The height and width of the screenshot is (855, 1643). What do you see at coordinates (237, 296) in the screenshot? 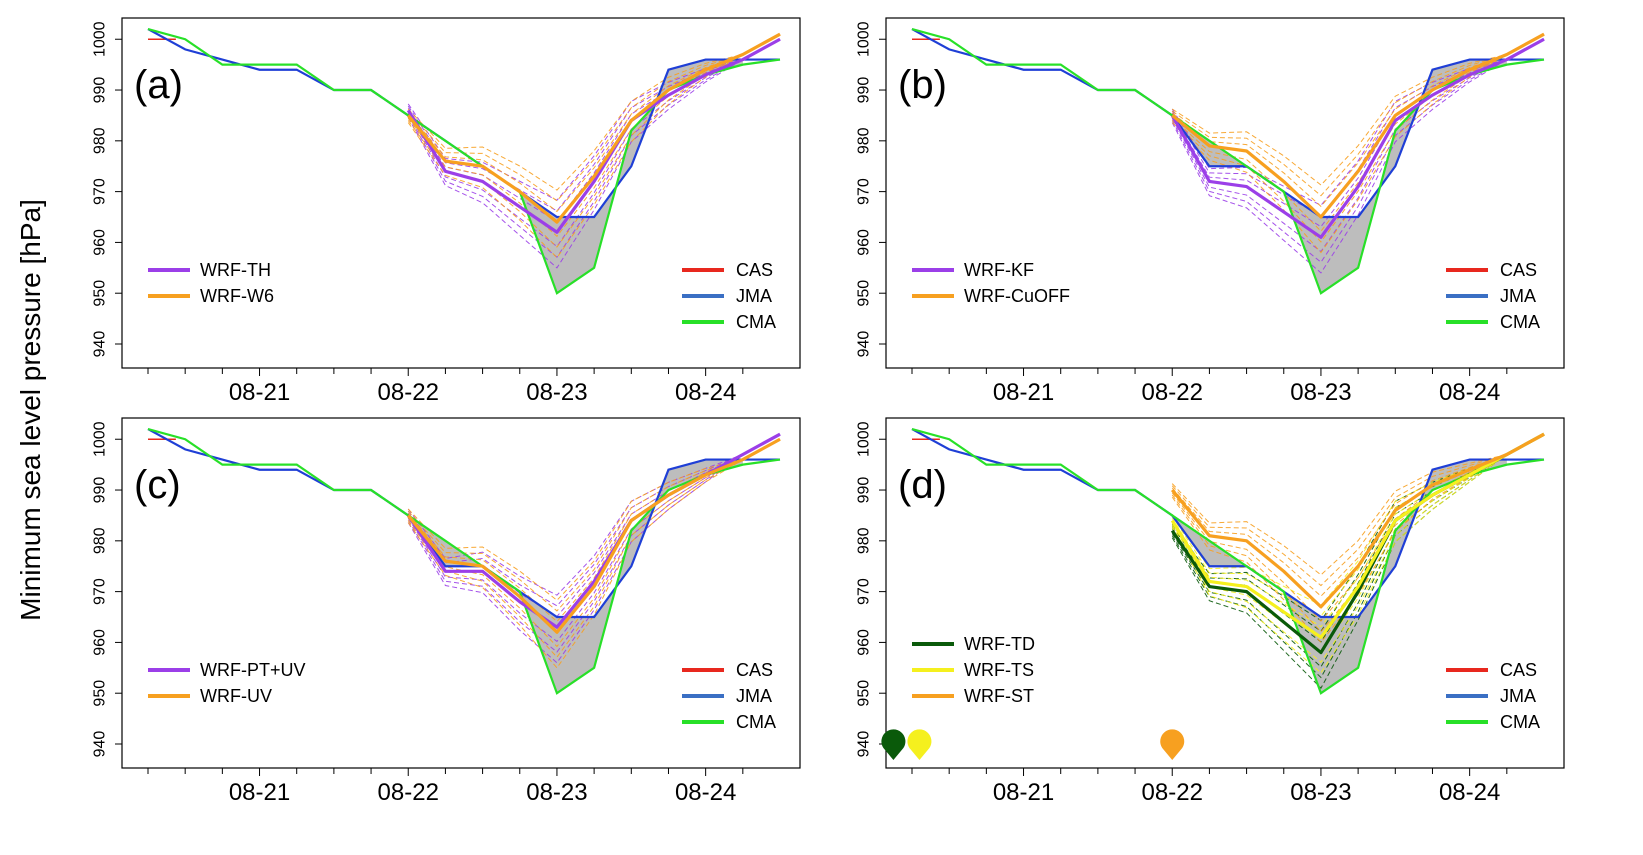
I see `legend-label: WRF-W6` at bounding box center [237, 296].